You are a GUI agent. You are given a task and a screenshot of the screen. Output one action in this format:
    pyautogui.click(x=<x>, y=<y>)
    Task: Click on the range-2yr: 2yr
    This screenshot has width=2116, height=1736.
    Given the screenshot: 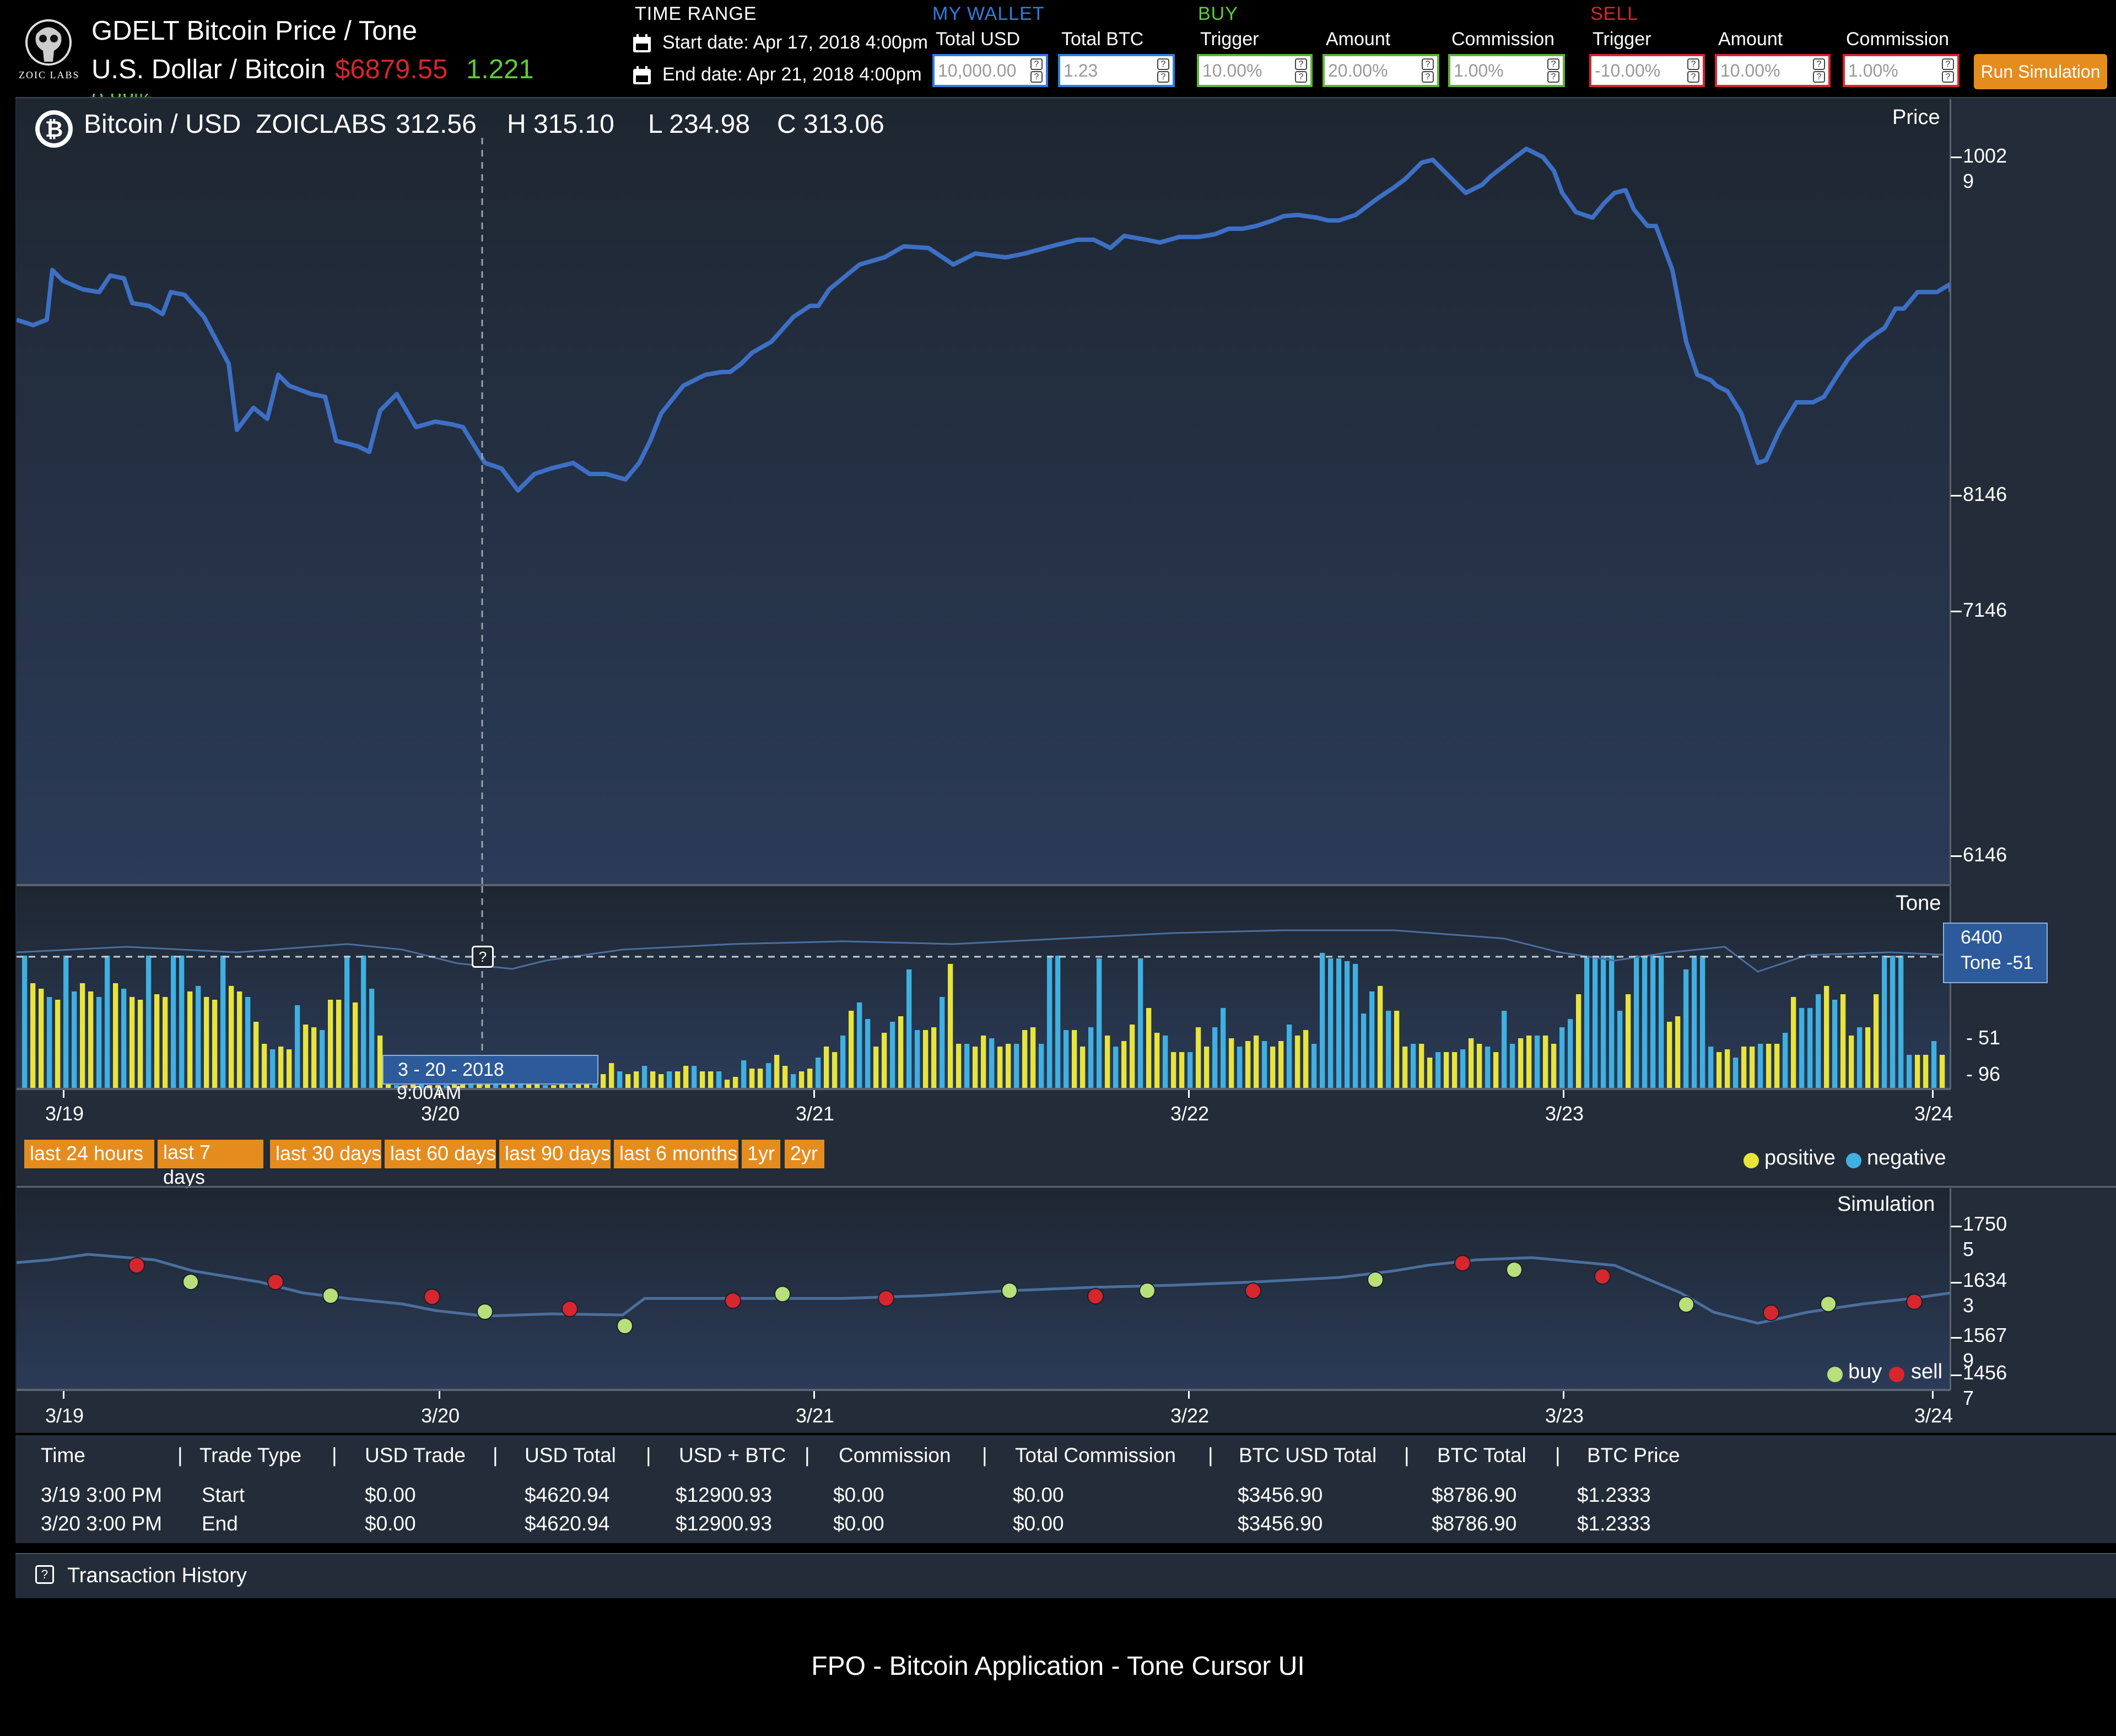 What is the action you would take?
    pyautogui.click(x=804, y=1154)
    